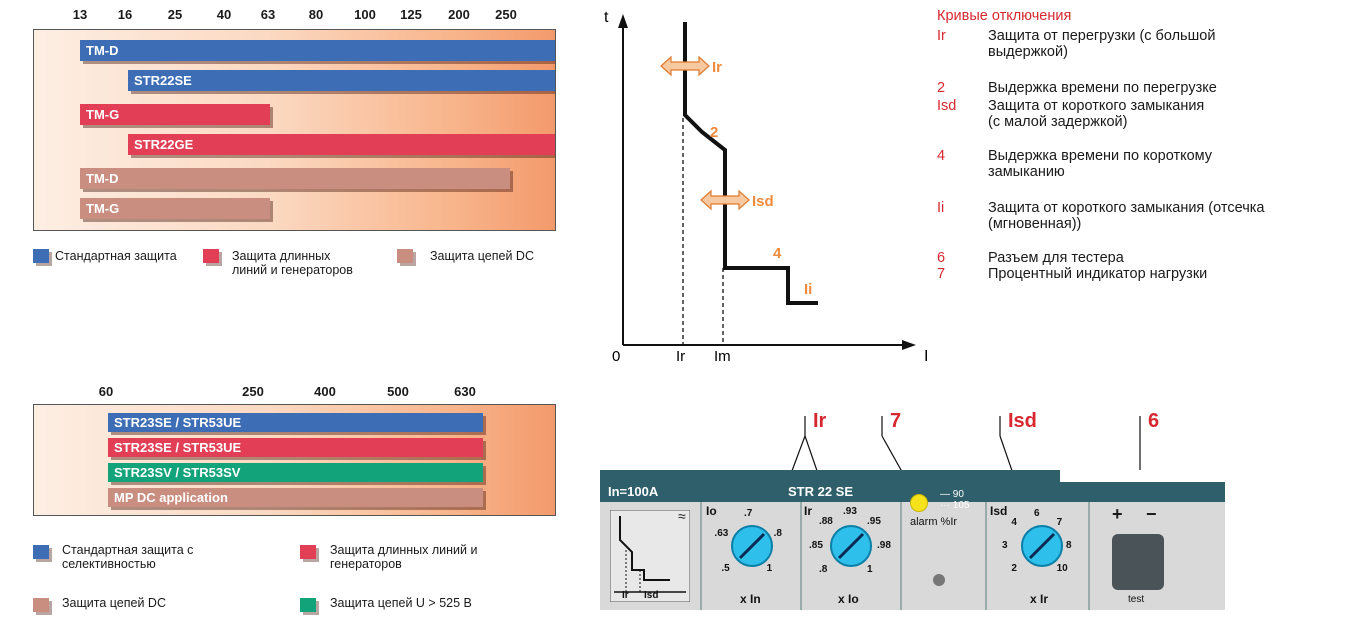  I want to click on dial-value: 7, so click(1059, 523).